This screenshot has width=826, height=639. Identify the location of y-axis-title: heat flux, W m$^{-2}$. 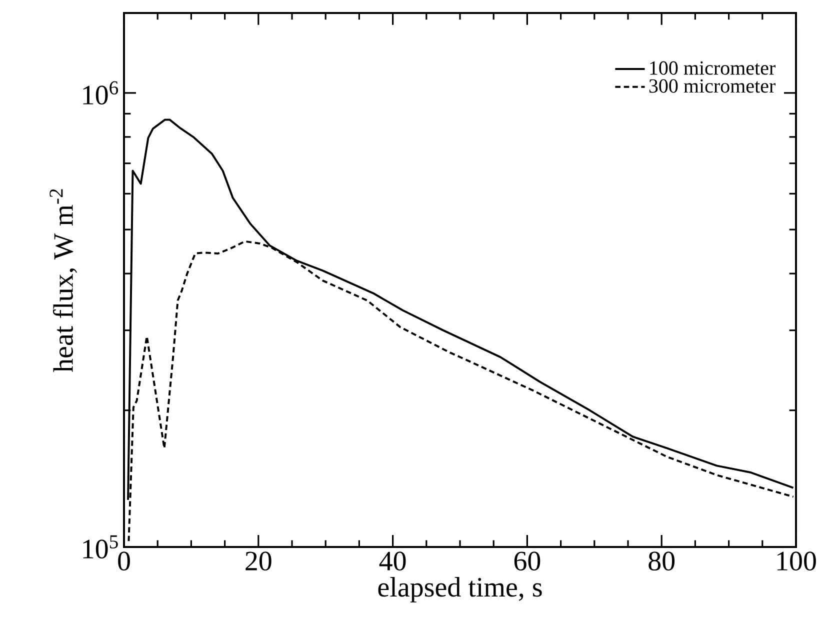
(64, 280).